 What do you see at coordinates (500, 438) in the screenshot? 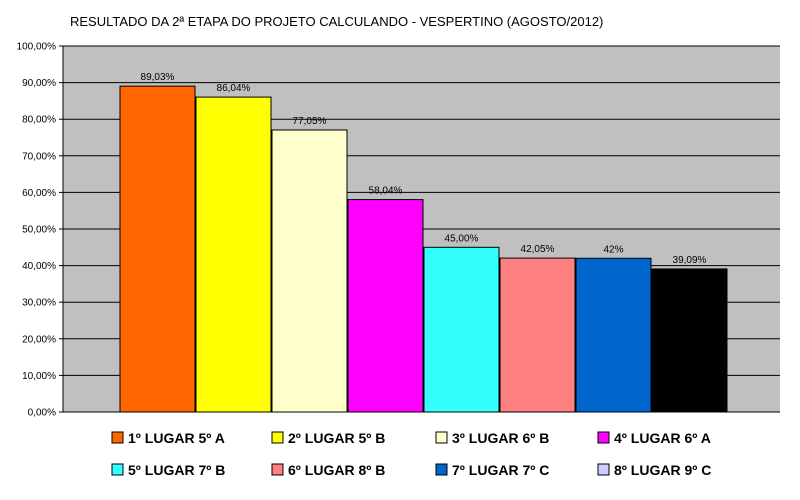
I see `legend-label: 3º LUGAR 6º B` at bounding box center [500, 438].